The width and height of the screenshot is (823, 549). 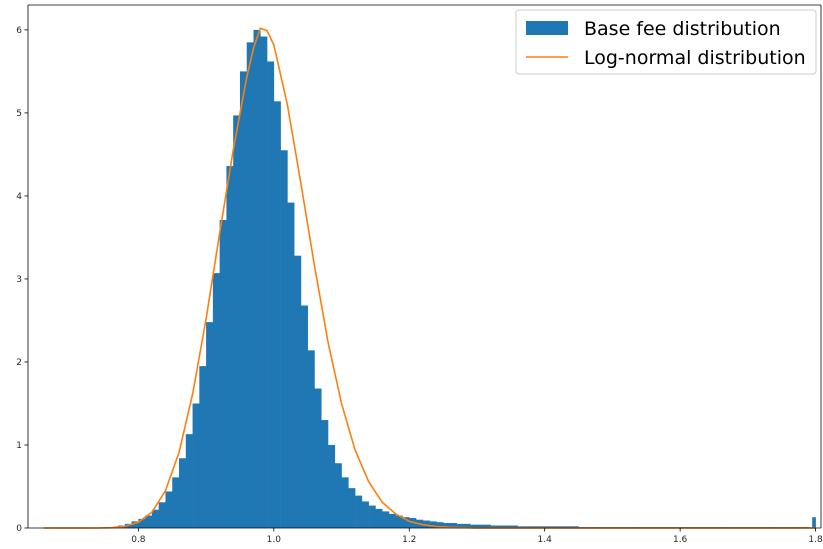 What do you see at coordinates (545, 540) in the screenshot?
I see `x-tick-label: 1.4` at bounding box center [545, 540].